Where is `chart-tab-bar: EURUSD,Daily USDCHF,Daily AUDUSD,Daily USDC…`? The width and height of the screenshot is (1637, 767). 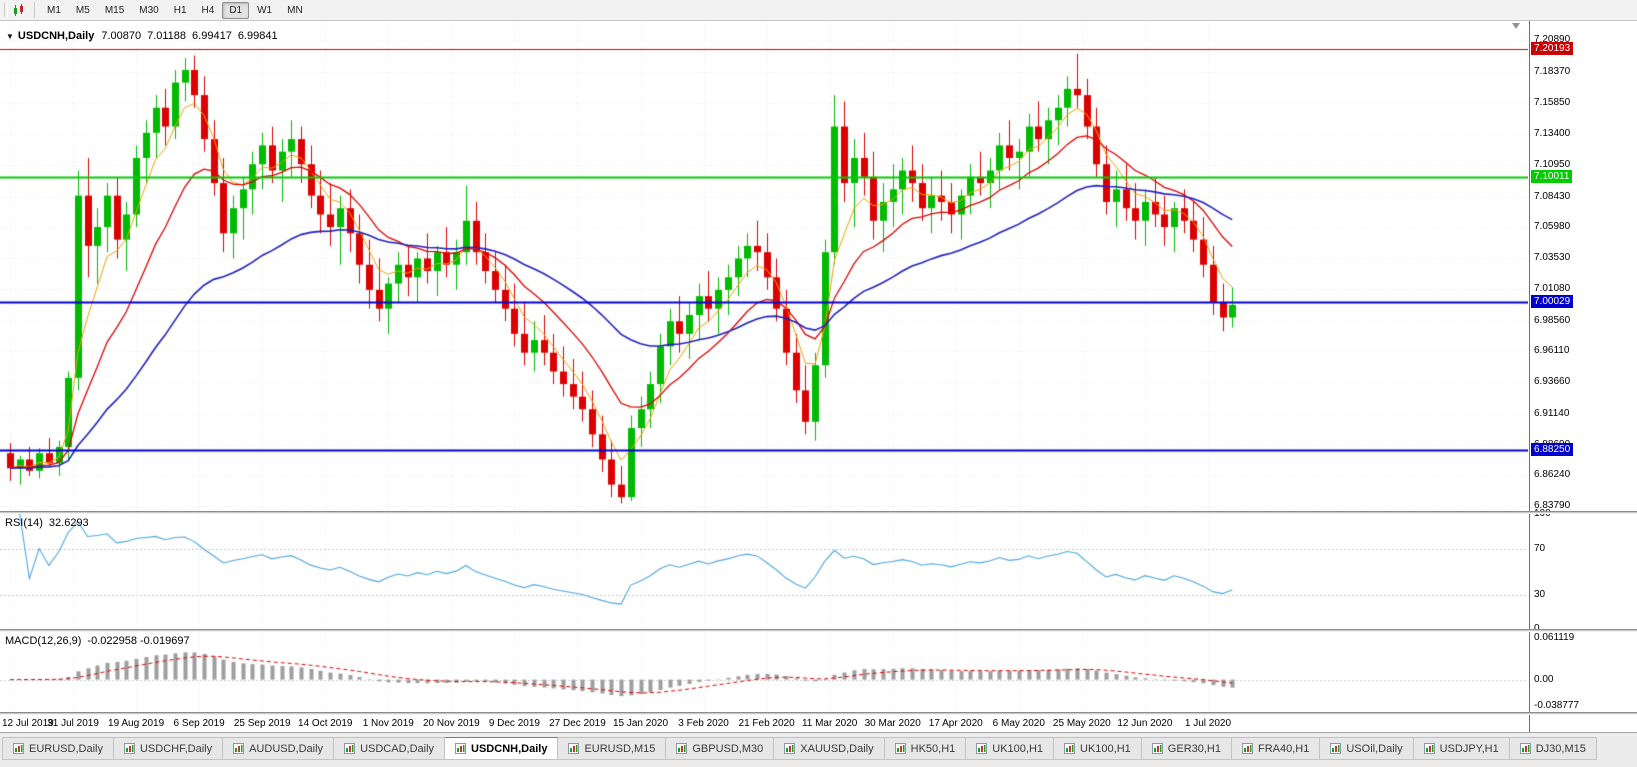 chart-tab-bar: EURUSD,Daily USDCHF,Daily AUDUSD,Daily USDC… is located at coordinates (818, 749).